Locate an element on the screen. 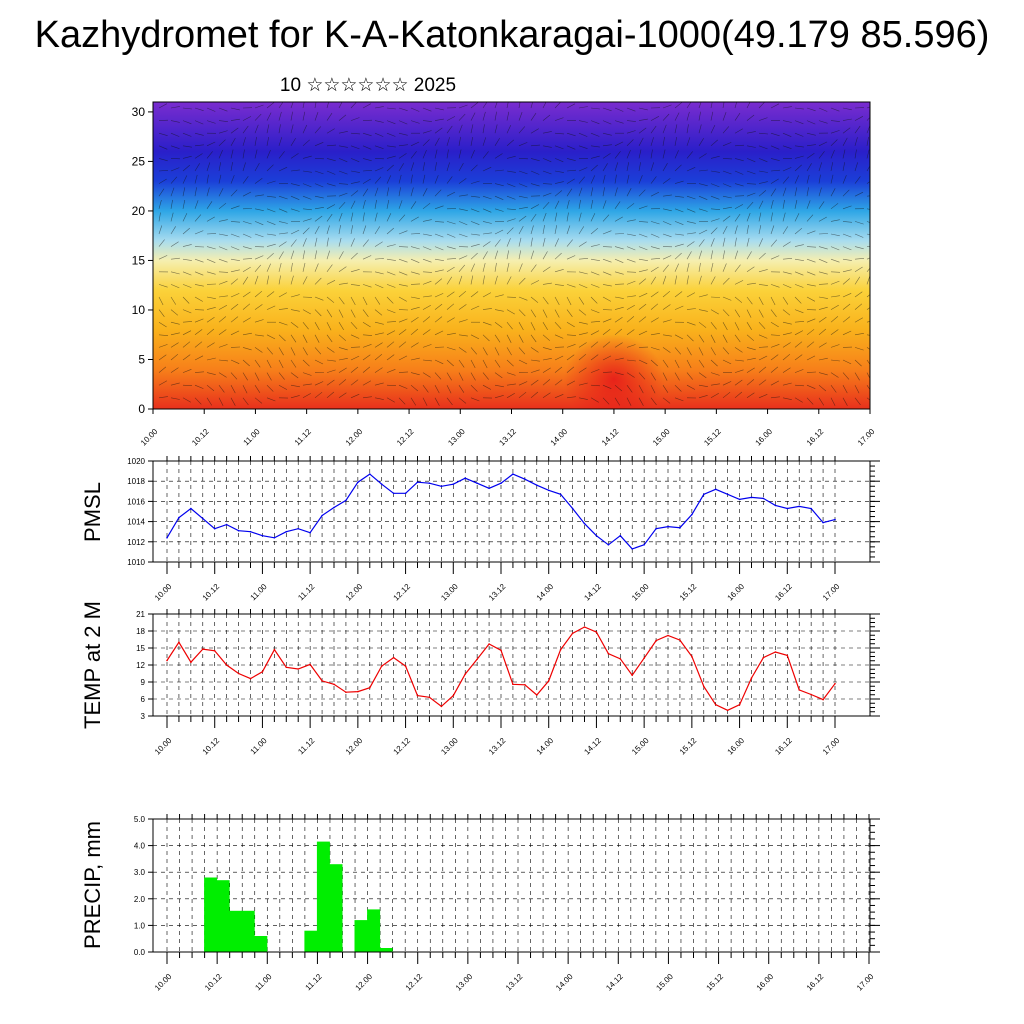 The height and width of the screenshot is (1024, 1024). data-bar is located at coordinates (361, 936).